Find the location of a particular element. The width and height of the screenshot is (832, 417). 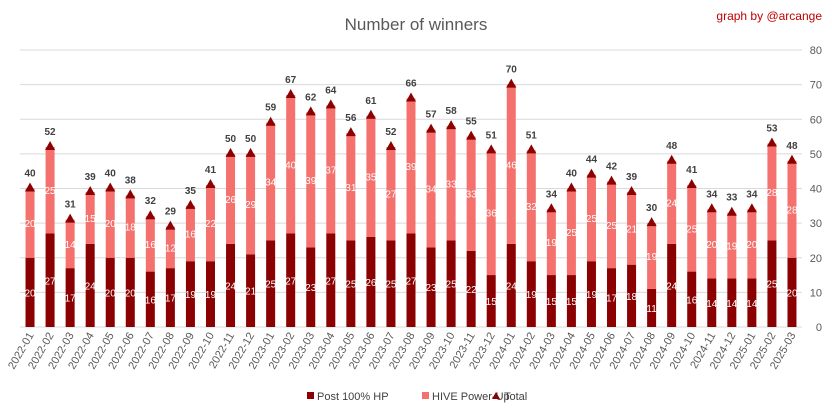

legend-swatch-post-hp is located at coordinates (310, 395).